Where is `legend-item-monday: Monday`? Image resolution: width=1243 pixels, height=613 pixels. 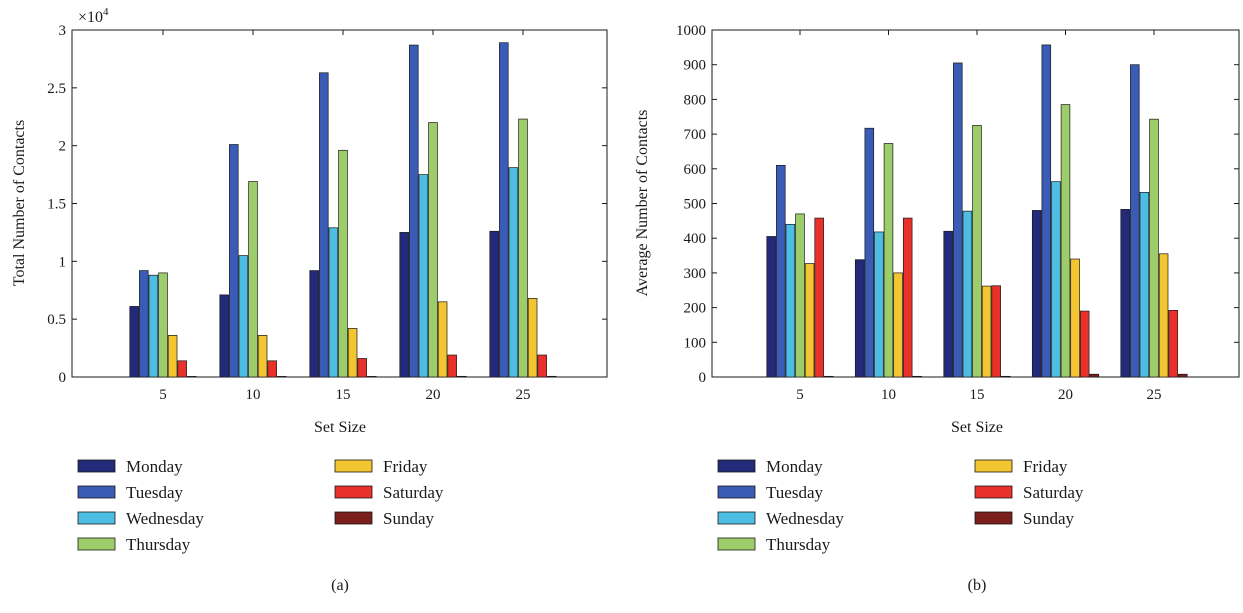 legend-item-monday: Monday is located at coordinates (130, 466).